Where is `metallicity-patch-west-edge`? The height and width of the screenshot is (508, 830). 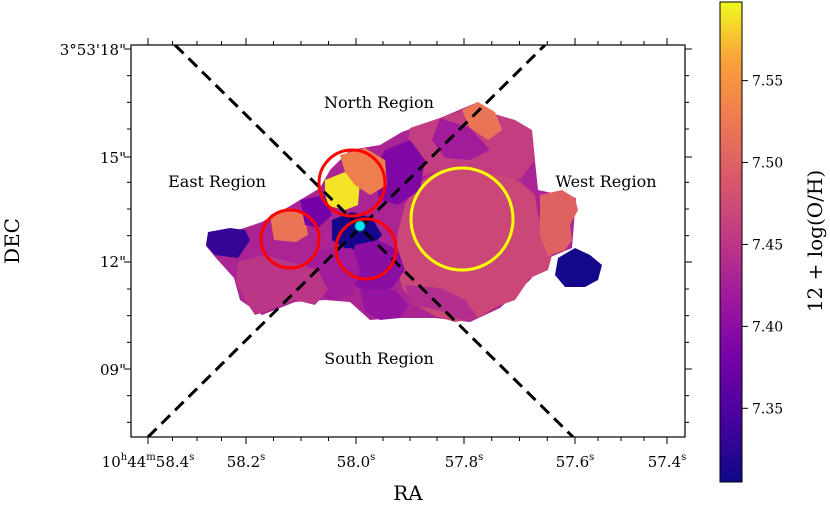 metallicity-patch-west-edge is located at coordinates (559, 223).